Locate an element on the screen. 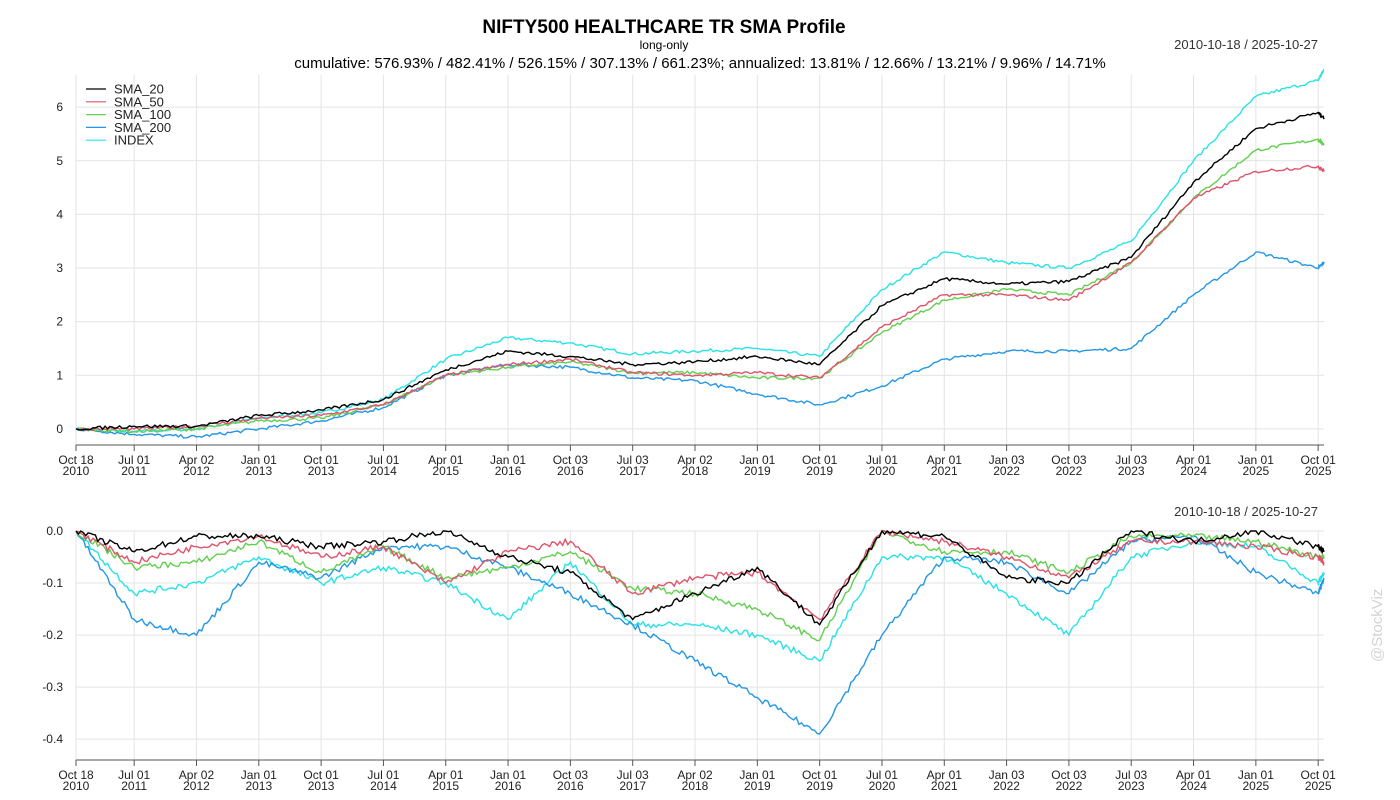 The width and height of the screenshot is (1400, 800). legend-label: SMA_200 is located at coordinates (142, 127).